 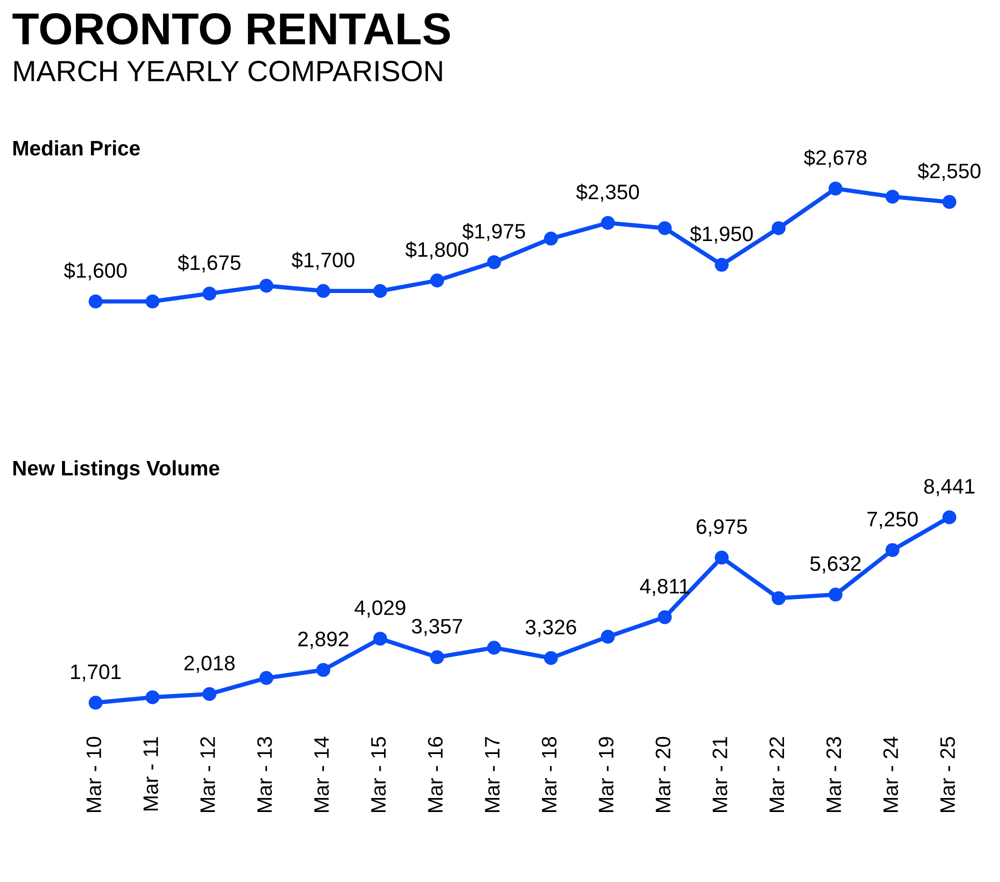 I want to click on data-label: $2,678, so click(x=835, y=158).